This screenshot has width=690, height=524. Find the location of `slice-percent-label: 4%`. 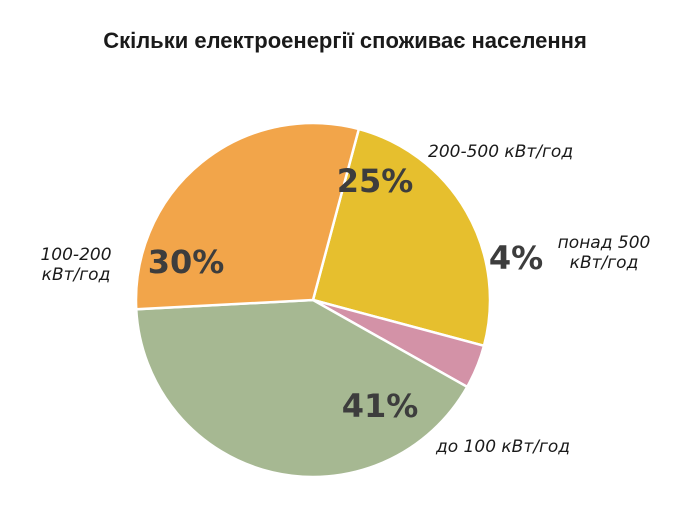

slice-percent-label: 4% is located at coordinates (516, 258).